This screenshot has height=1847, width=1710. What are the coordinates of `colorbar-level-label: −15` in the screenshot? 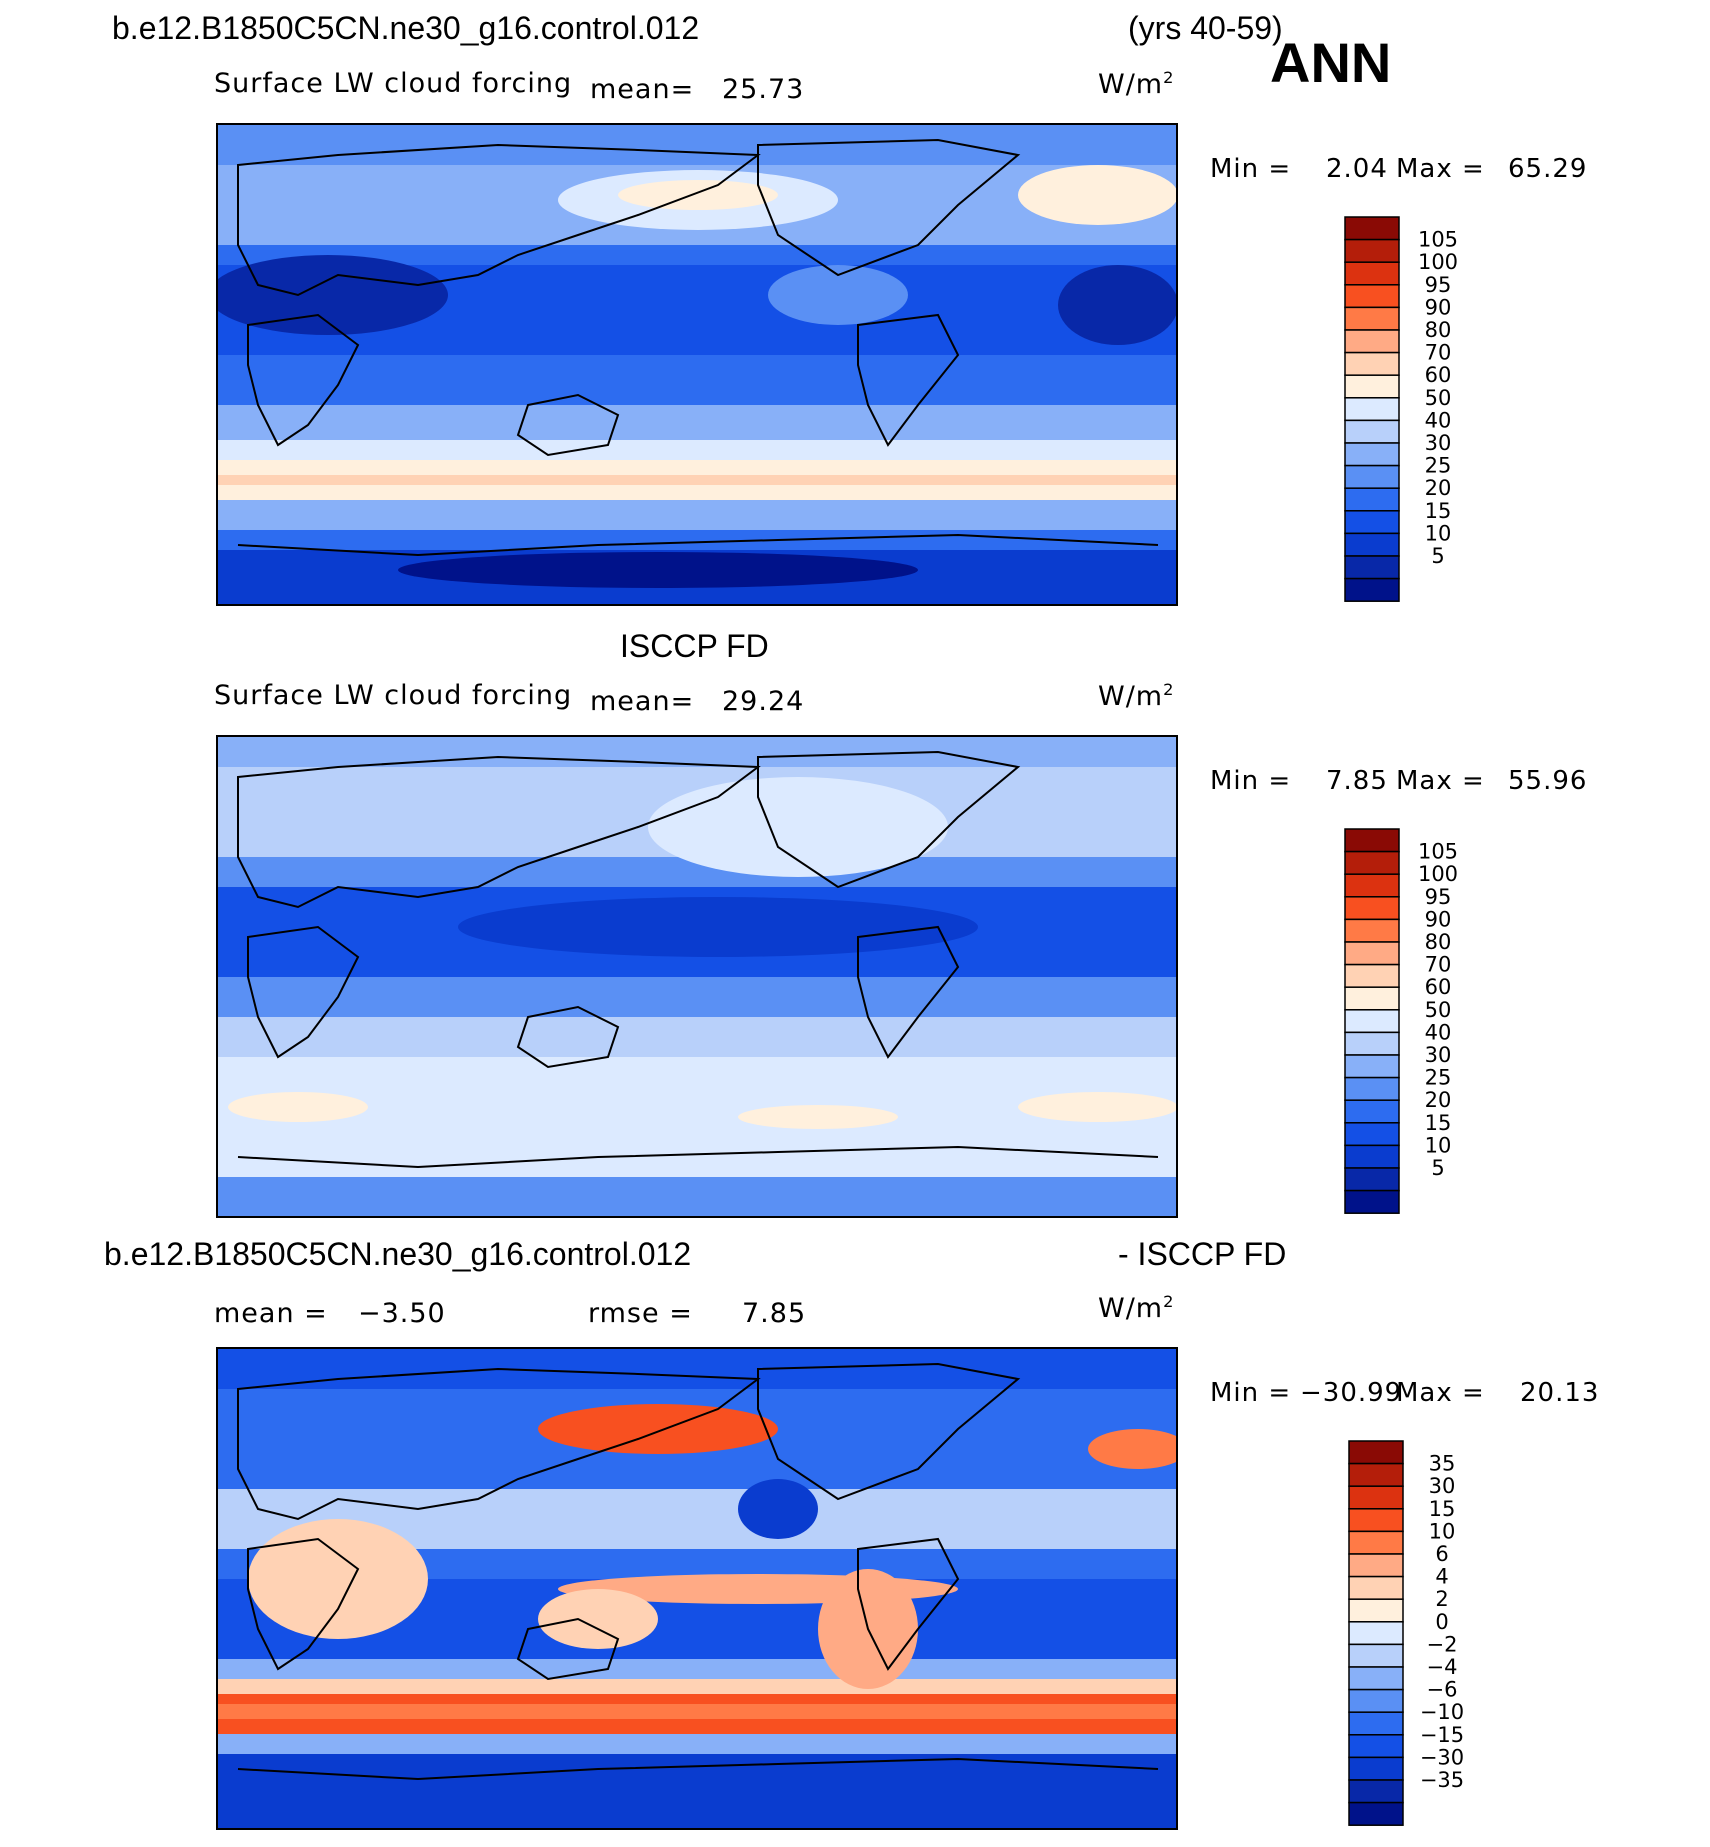 It's located at (1442, 1735).